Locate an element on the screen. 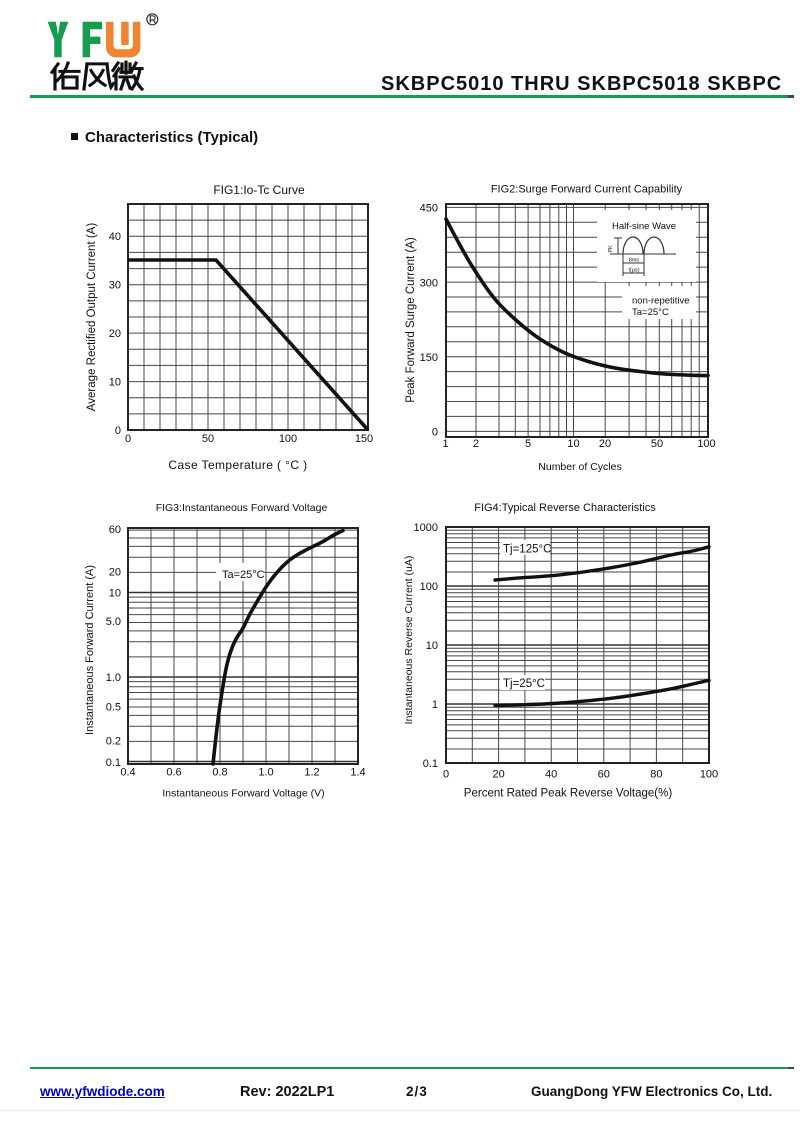  svg-text: Number of Cycles is located at coordinates (579, 467).